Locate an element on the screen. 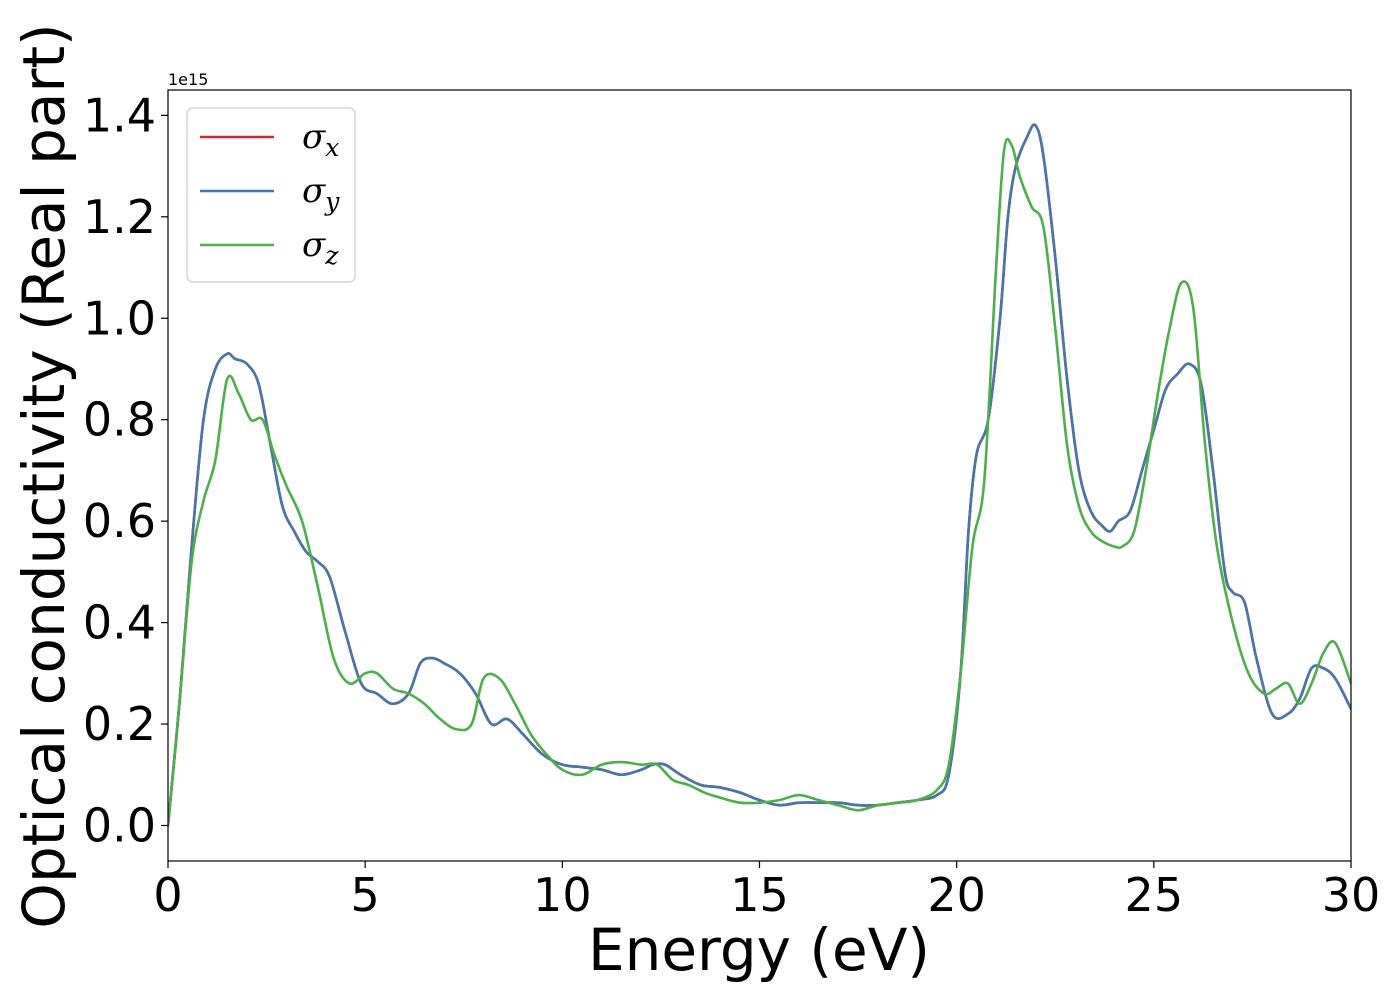 The image size is (1400, 1000). y-tick-label: 0.4 is located at coordinates (119, 623).